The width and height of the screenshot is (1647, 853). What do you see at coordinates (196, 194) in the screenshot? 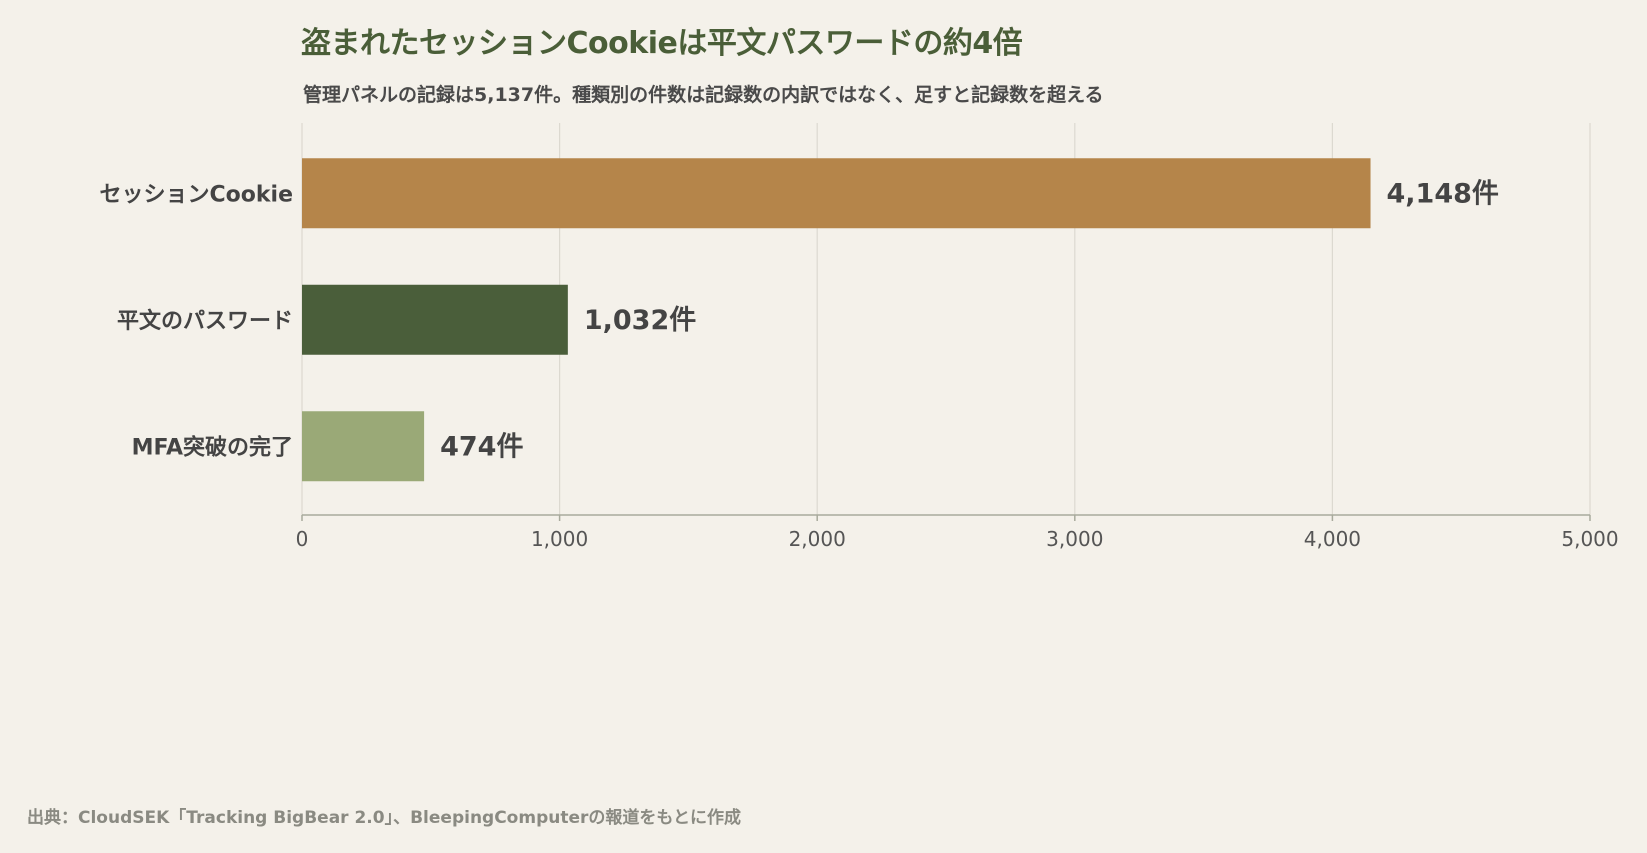
I see `category-label: セッションCookie` at bounding box center [196, 194].